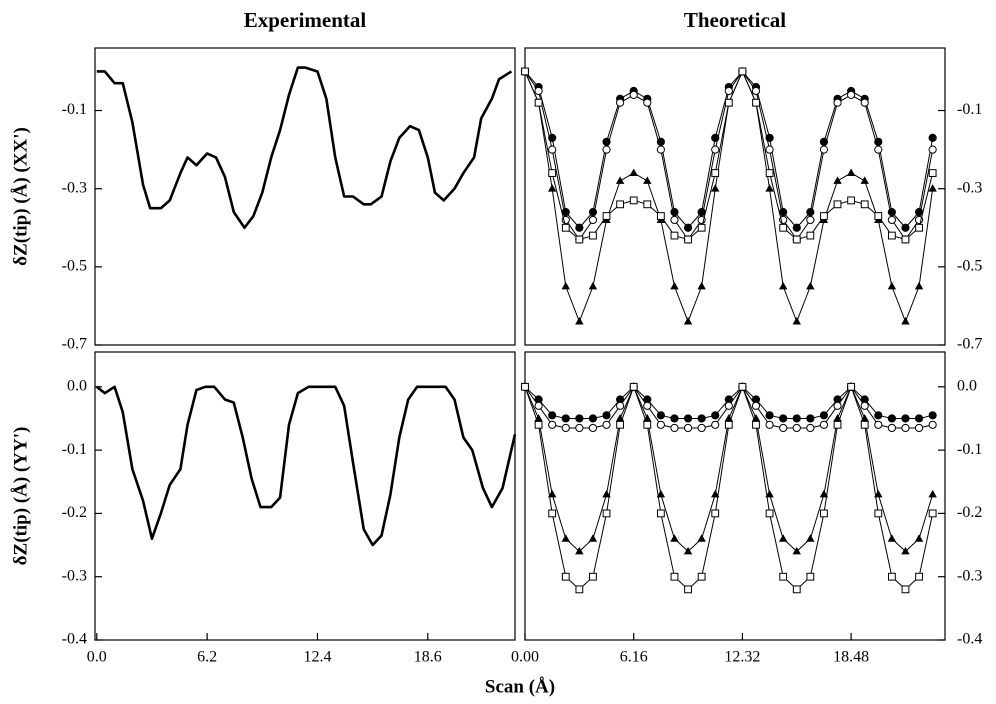 This screenshot has height=704, width=996. Describe the element at coordinates (634, 657) in the screenshot. I see `x-tick-label: 6.16` at that location.